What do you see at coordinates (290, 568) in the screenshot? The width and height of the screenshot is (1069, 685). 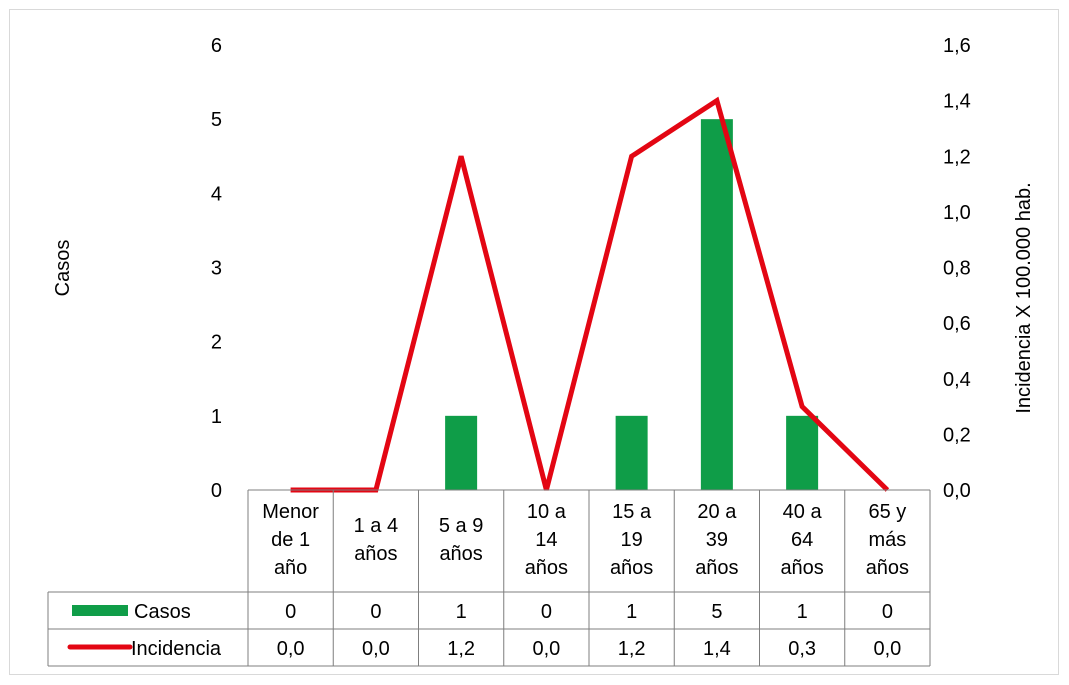 I see `x-tick-label-line: año` at bounding box center [290, 568].